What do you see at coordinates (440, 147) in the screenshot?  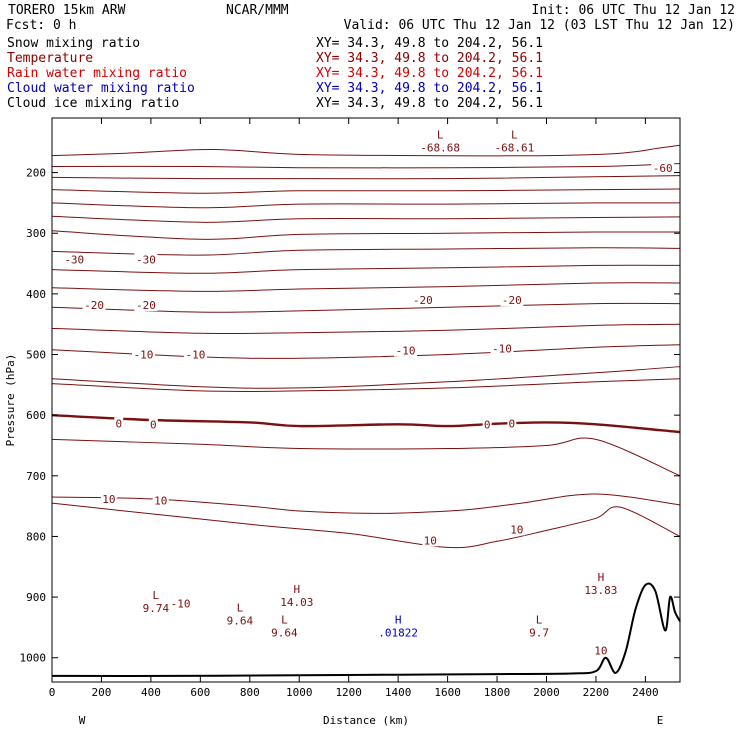 I see `temperature-extremum-value: -68.68` at bounding box center [440, 147].